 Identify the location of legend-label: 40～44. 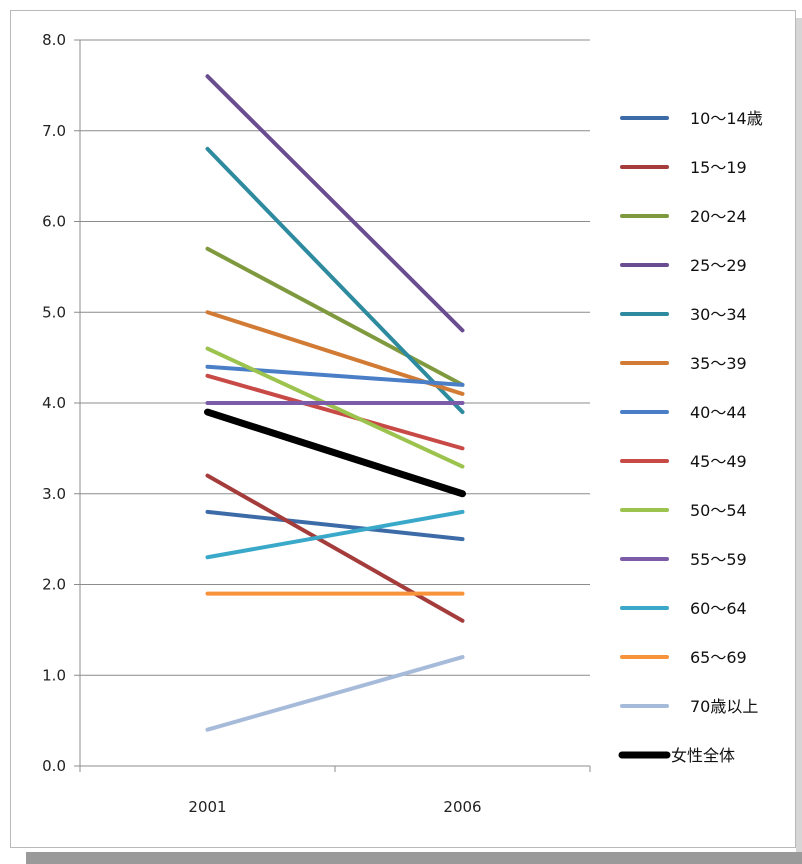
(718, 412).